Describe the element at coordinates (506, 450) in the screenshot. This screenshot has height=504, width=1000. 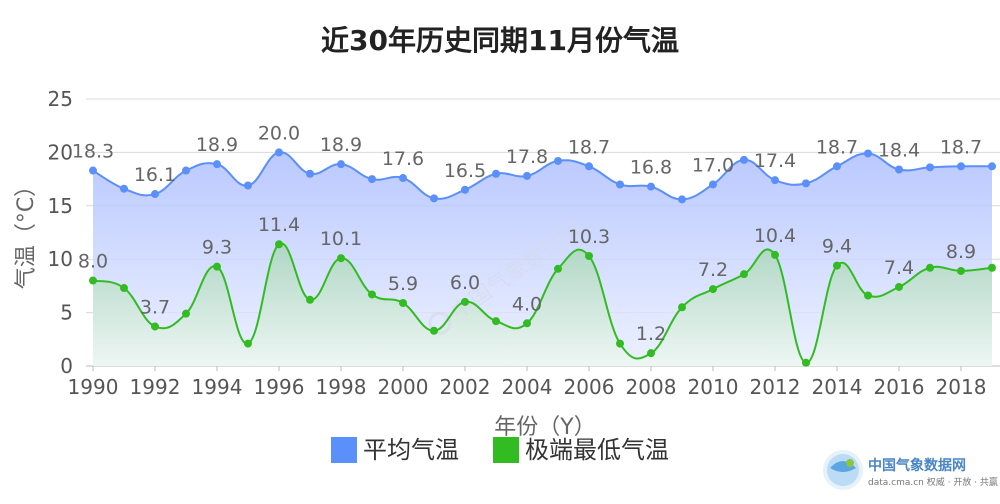
I see `legend-swatch-min` at that location.